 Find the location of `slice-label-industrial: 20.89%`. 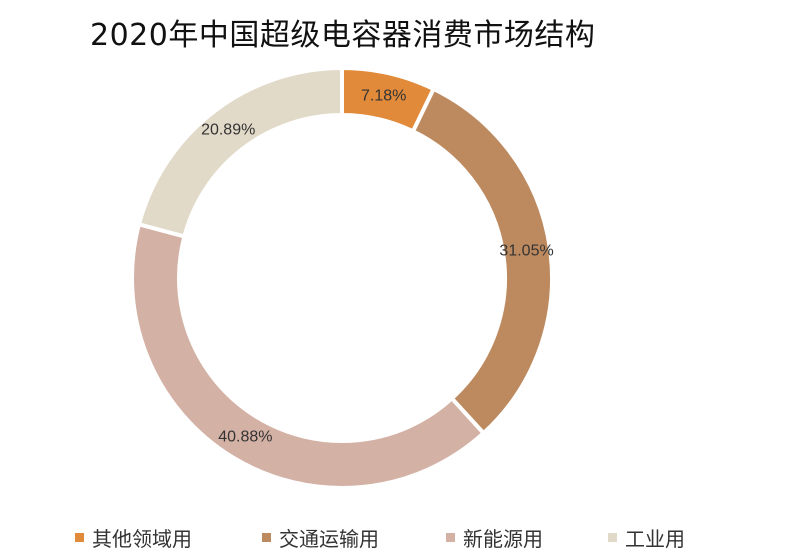

slice-label-industrial: 20.89% is located at coordinates (228, 129).